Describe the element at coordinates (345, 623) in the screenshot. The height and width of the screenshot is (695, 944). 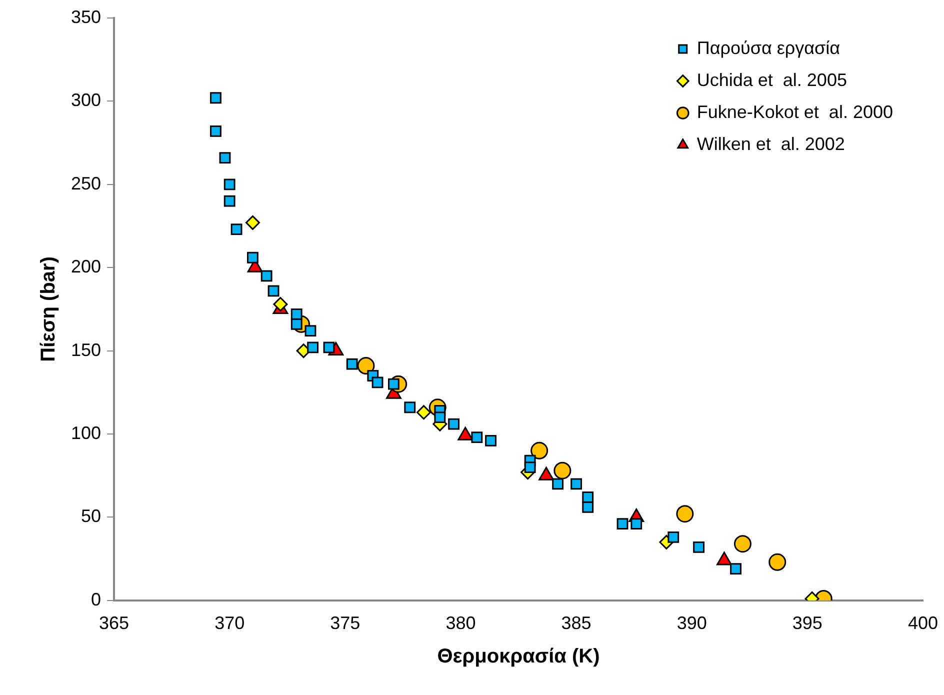
I see `x-tick-label: 375` at that location.